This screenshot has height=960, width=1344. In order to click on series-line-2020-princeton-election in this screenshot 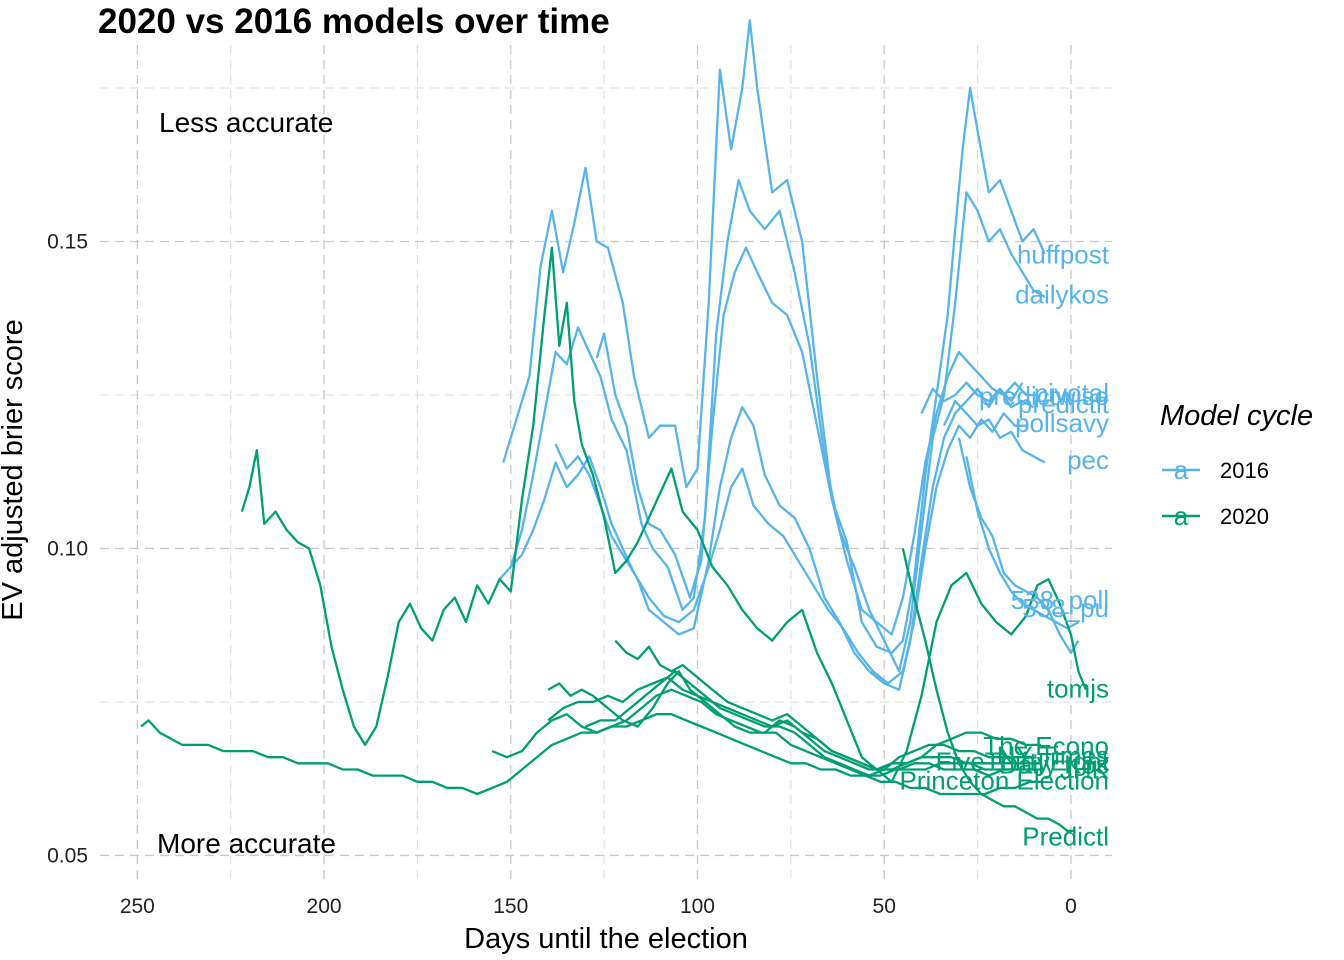, I will do `click(590, 754)`.